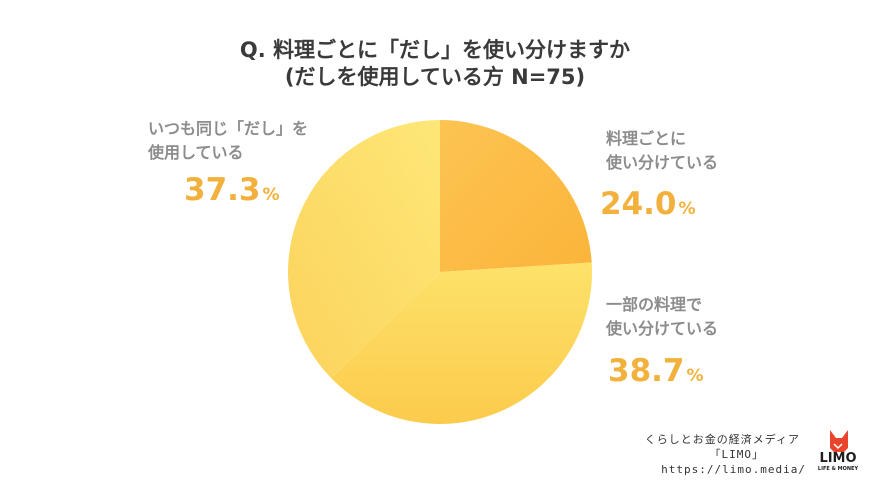  Describe the element at coordinates (646, 371) in the screenshot. I see `slice-value-number: 38.7` at that location.